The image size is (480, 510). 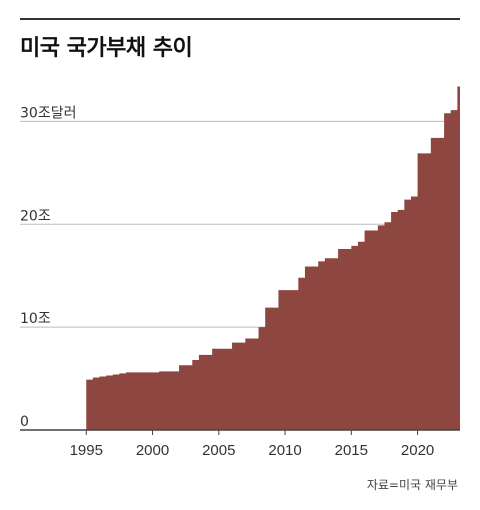 I want to click on x-tick-label: 2005, so click(x=218, y=450).